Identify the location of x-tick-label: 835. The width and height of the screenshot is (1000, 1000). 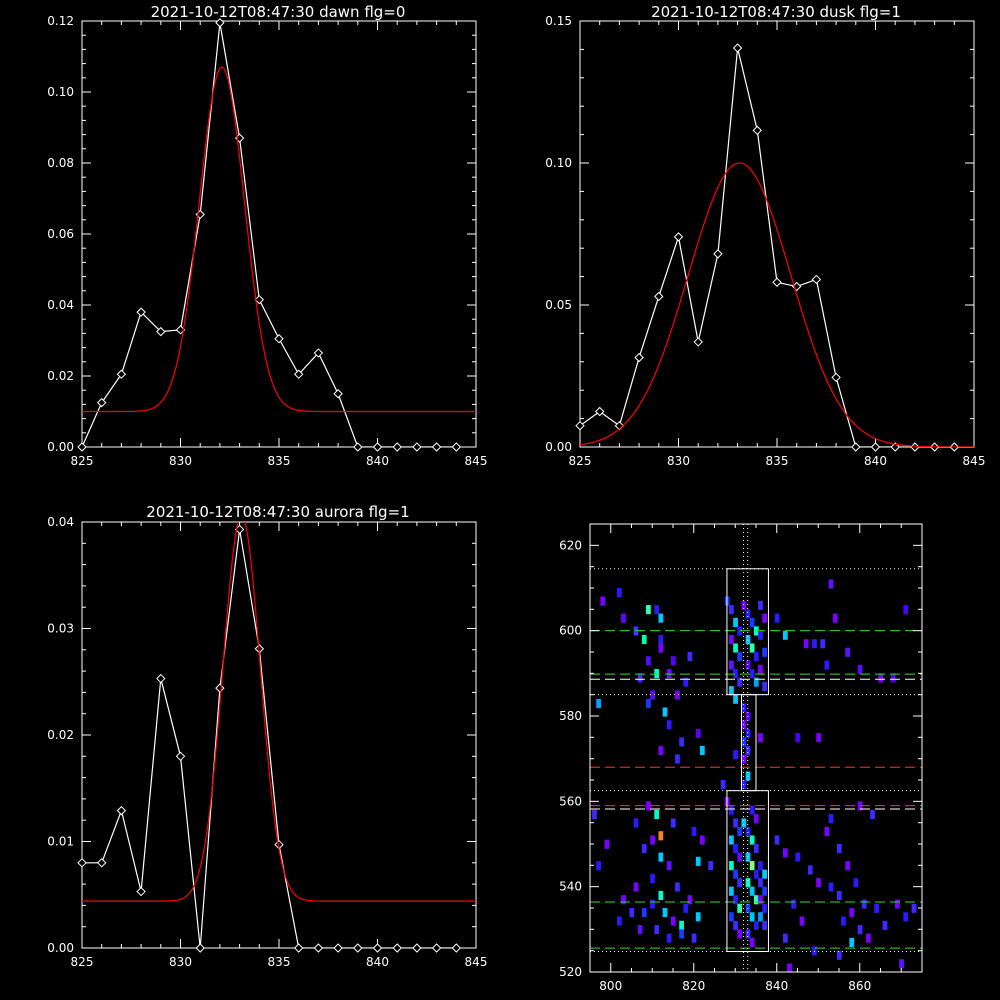
(279, 962).